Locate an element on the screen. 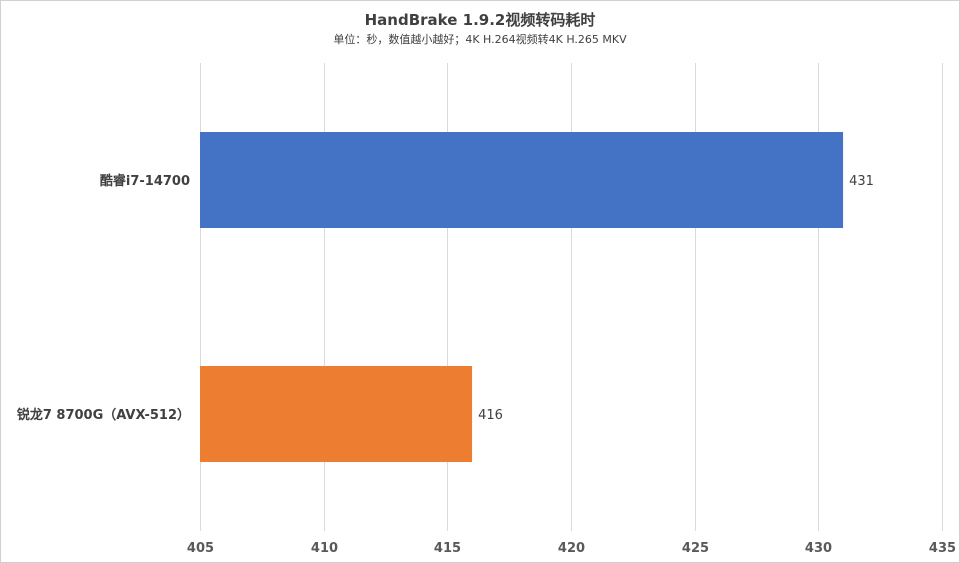  x-tick-label: 435 is located at coordinates (942, 548).